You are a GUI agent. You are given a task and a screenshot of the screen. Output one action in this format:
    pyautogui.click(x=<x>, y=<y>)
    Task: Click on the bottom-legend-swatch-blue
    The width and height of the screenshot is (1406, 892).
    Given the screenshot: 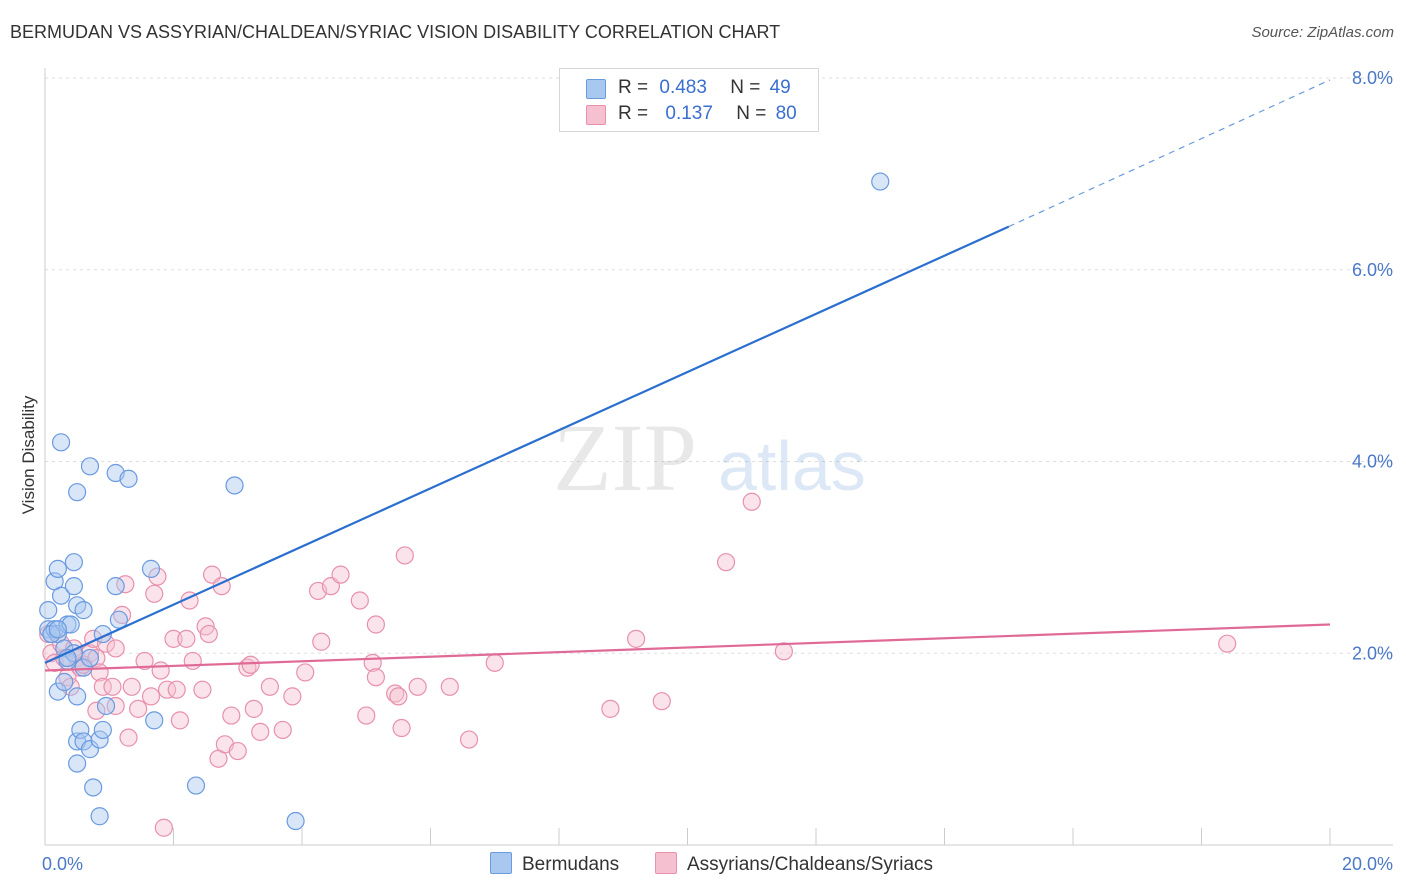 What is the action you would take?
    pyautogui.click(x=501, y=863)
    